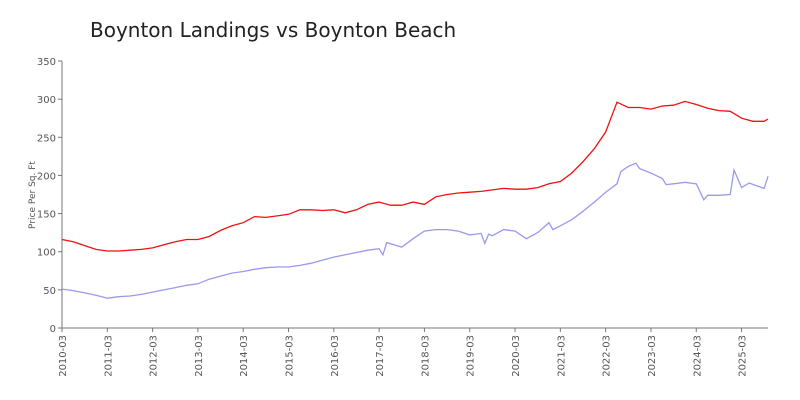 The height and width of the screenshot is (400, 800). Describe the element at coordinates (607, 356) in the screenshot. I see `x-tick-label: 2022-03` at that location.